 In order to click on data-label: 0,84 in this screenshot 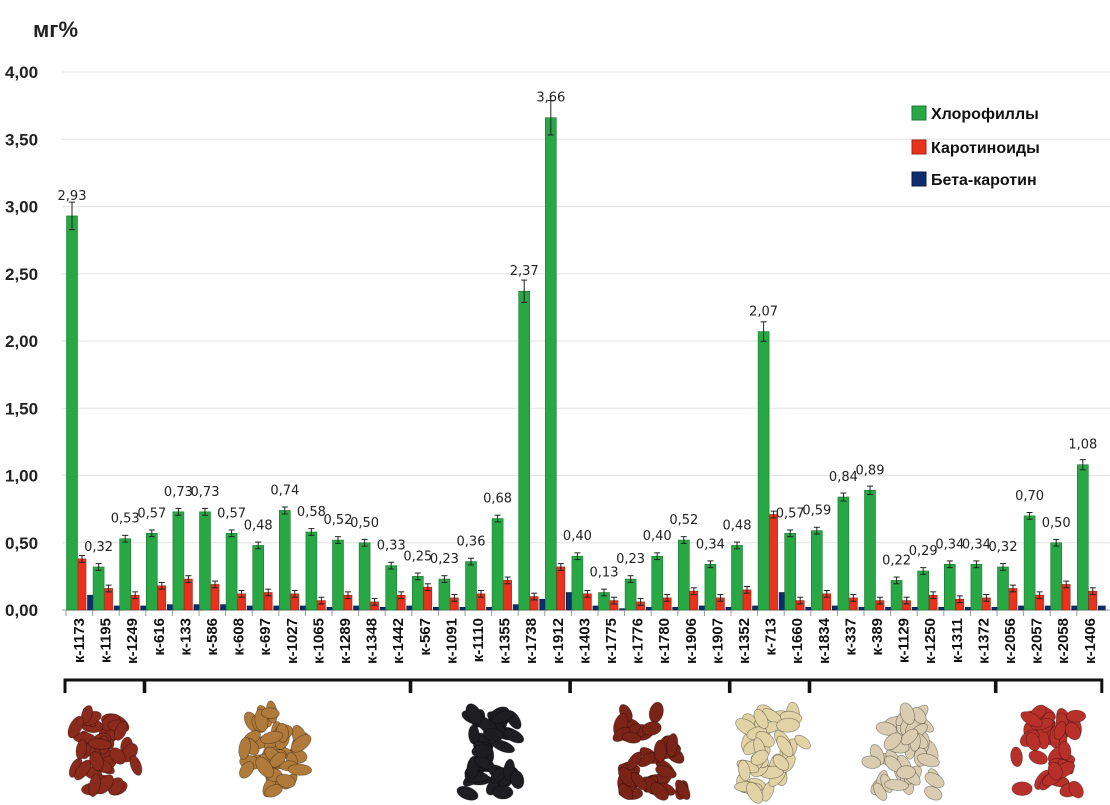, I will do `click(843, 477)`.